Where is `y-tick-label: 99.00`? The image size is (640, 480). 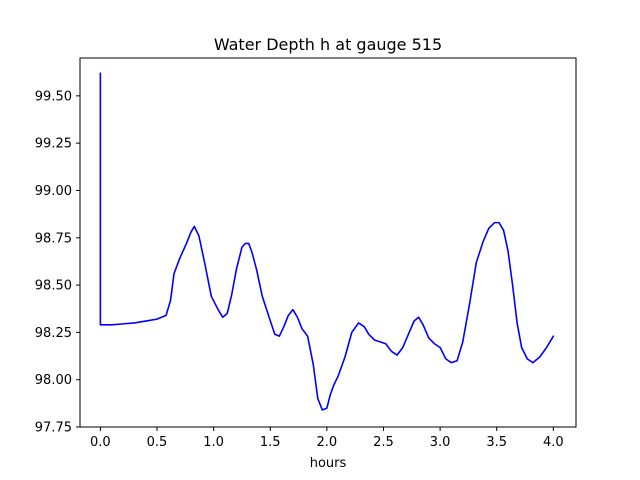 y-tick-label: 99.00 is located at coordinates (53, 191).